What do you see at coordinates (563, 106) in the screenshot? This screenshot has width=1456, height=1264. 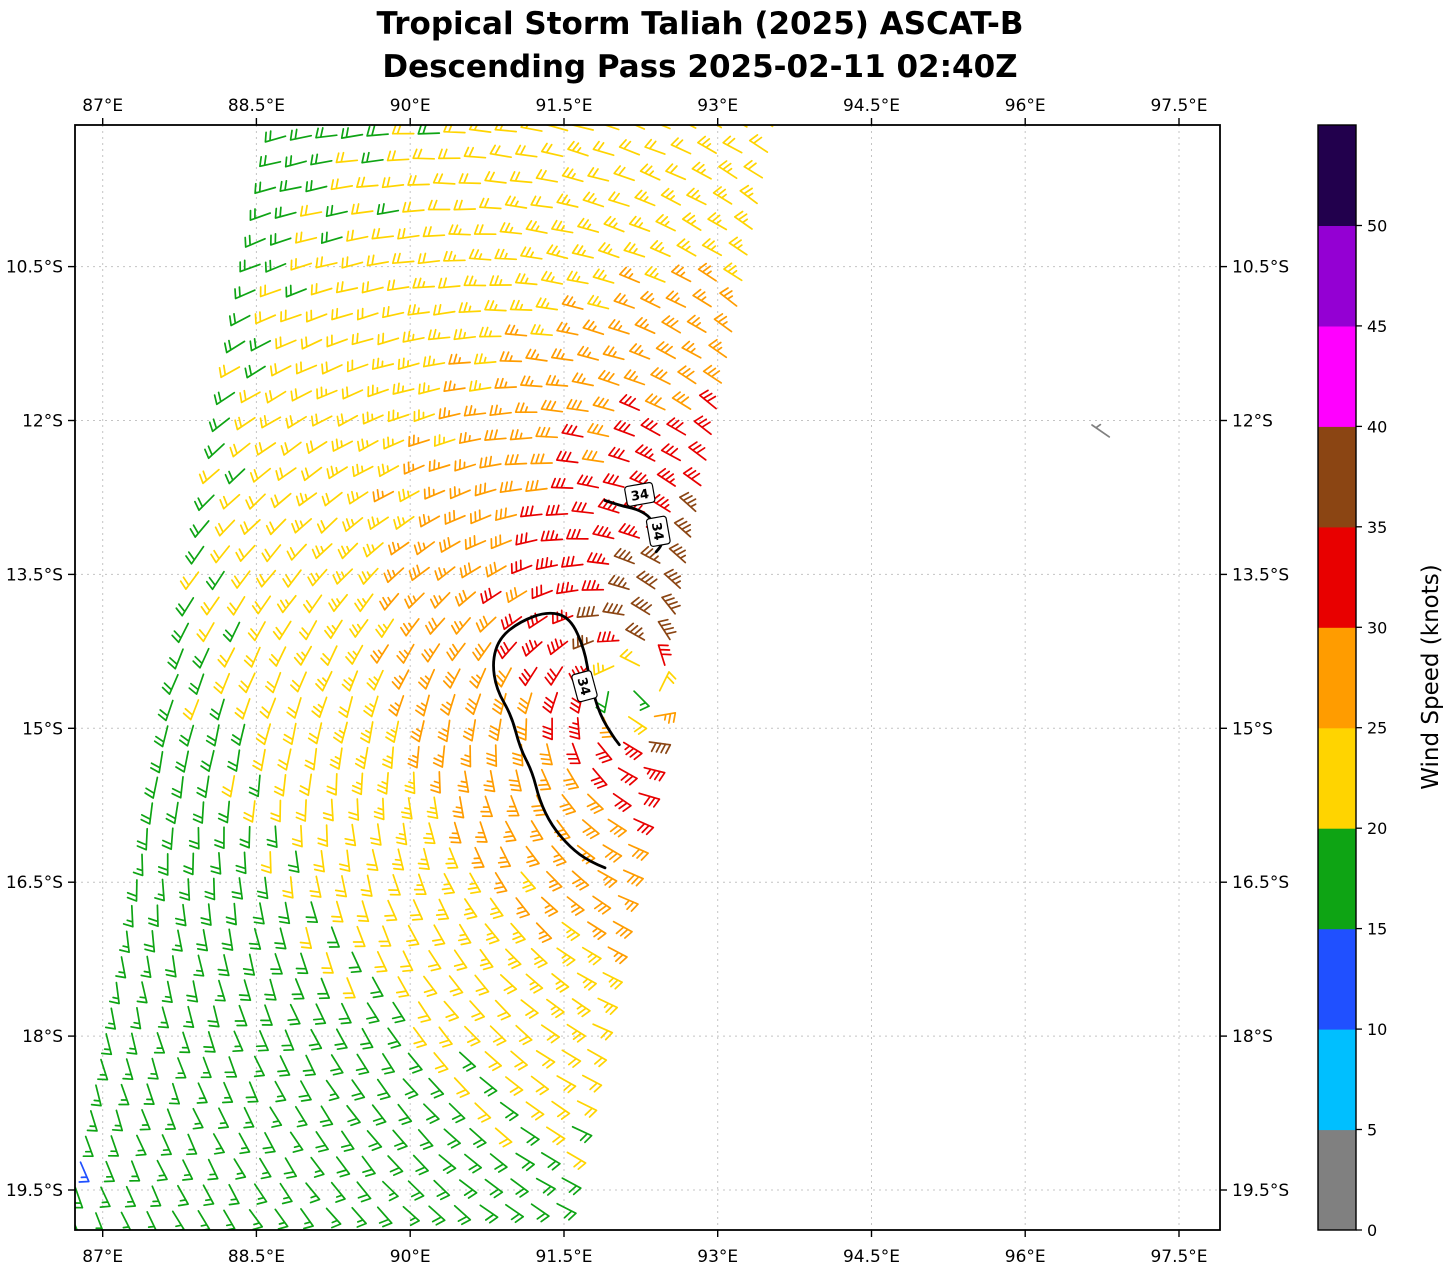 I see `x-tick-label-top: 91.5°E` at bounding box center [563, 106].